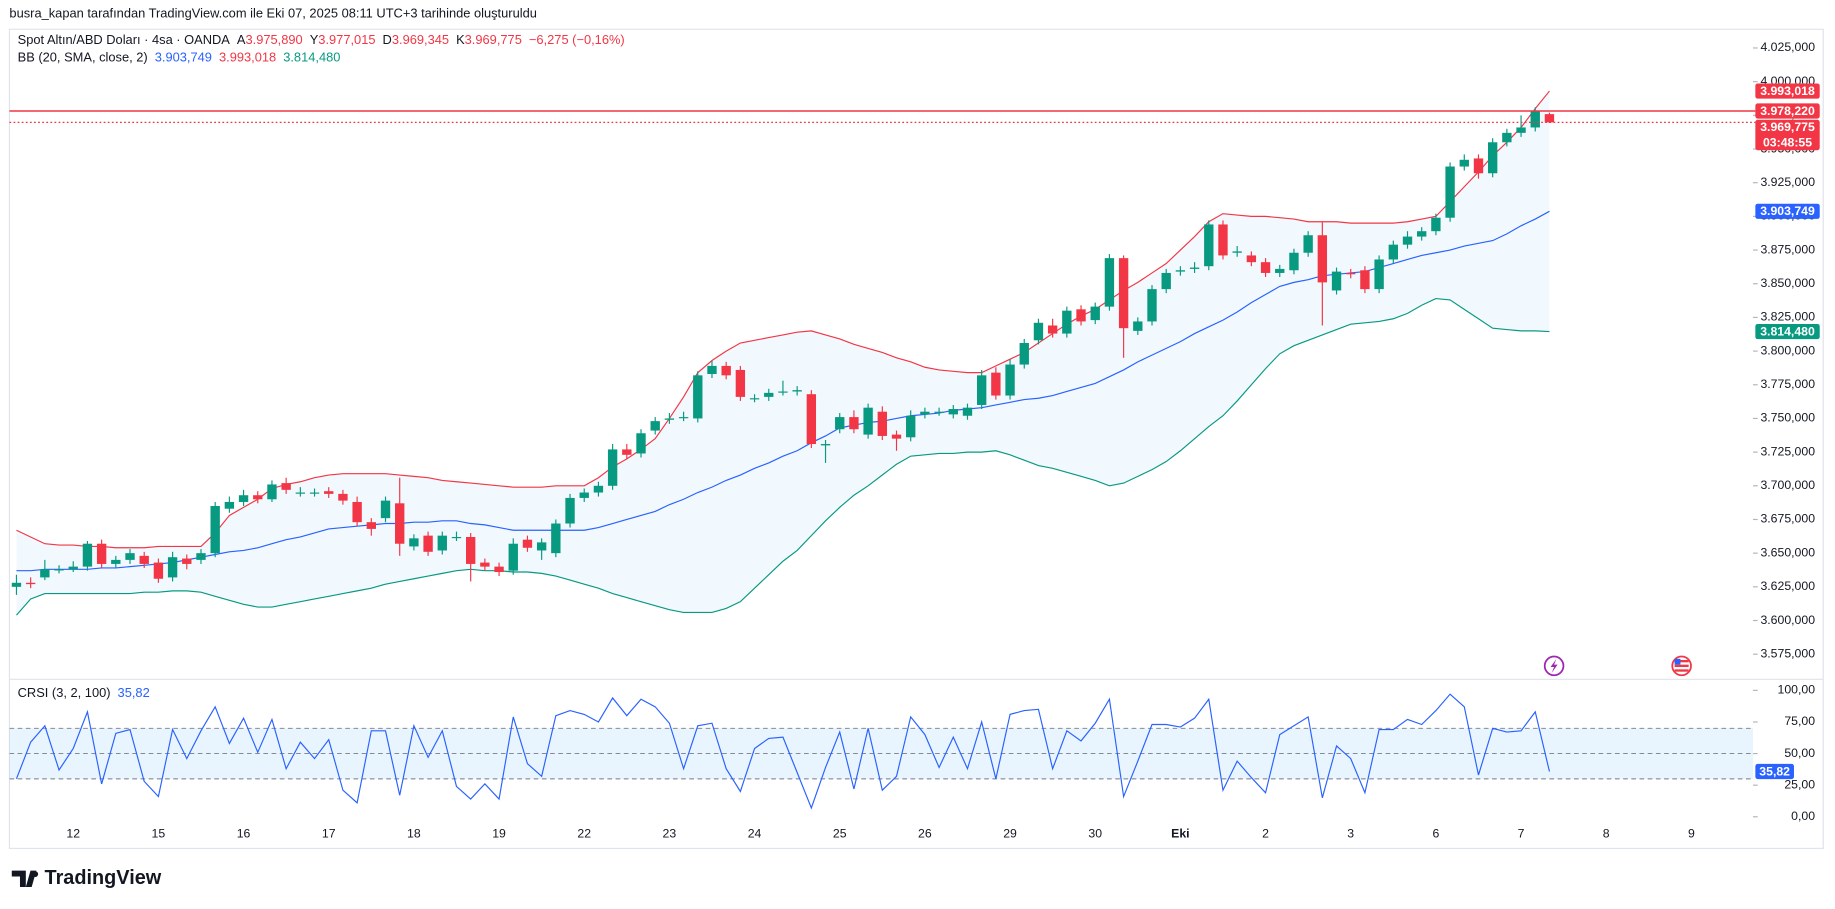 The height and width of the screenshot is (909, 1835). What do you see at coordinates (1787, 552) in the screenshot?
I see `y-tick-label: 3.650,000` at bounding box center [1787, 552].